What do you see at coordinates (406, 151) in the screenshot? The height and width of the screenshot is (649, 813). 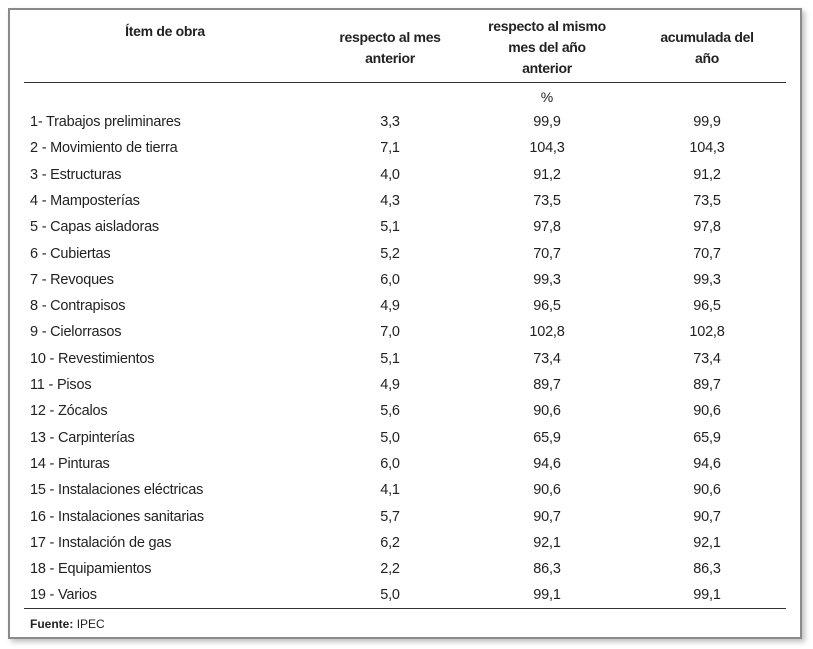 I see `table-row: 2 - Movimiento de tierra 7,1 104,3 104,3` at bounding box center [406, 151].